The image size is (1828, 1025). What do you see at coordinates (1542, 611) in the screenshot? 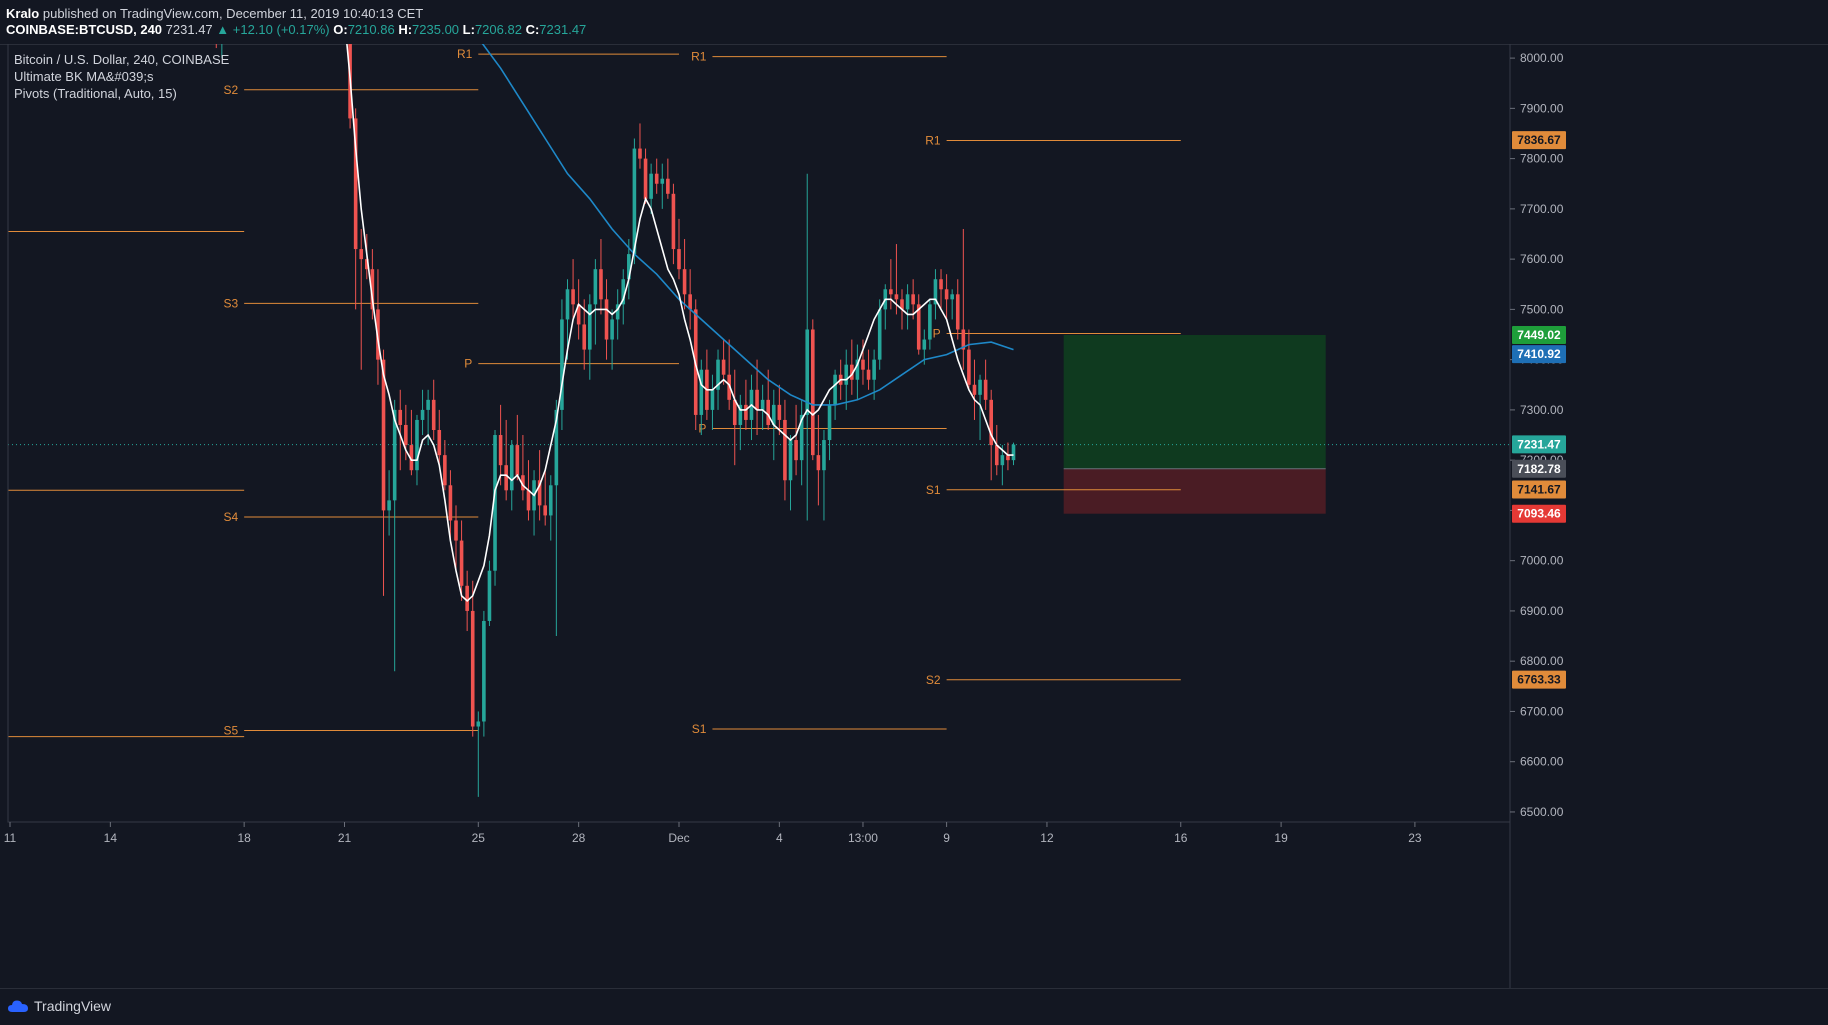
I see `price-tick-label: 6900.00` at bounding box center [1542, 611].